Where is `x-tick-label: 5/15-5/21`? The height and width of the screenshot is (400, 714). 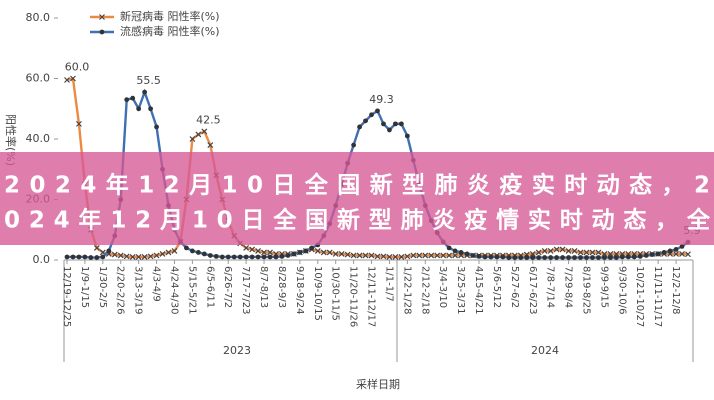
x-tick-label: 5/15-5/21 is located at coordinates (191, 290).